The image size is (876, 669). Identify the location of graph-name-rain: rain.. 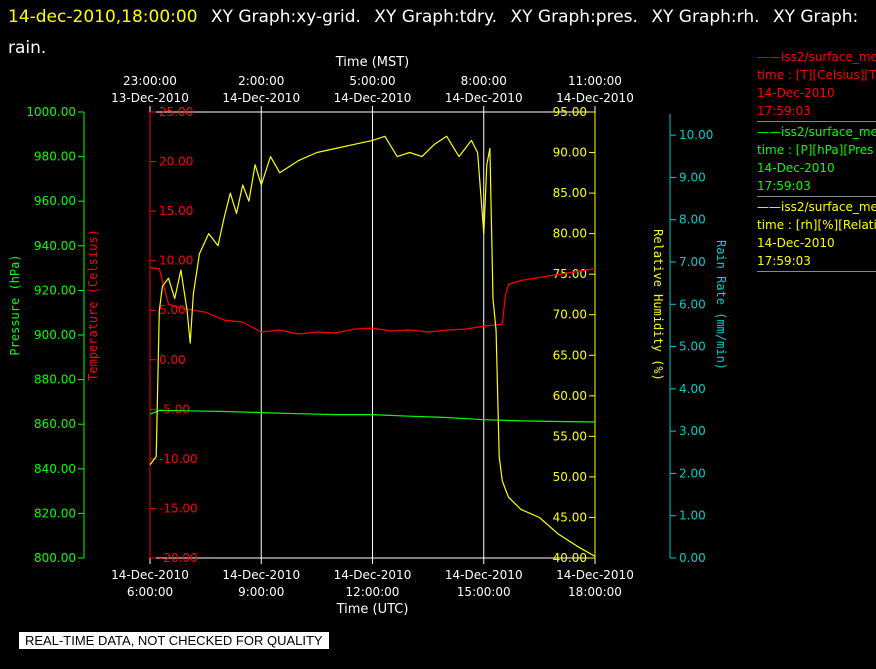
(27, 48).